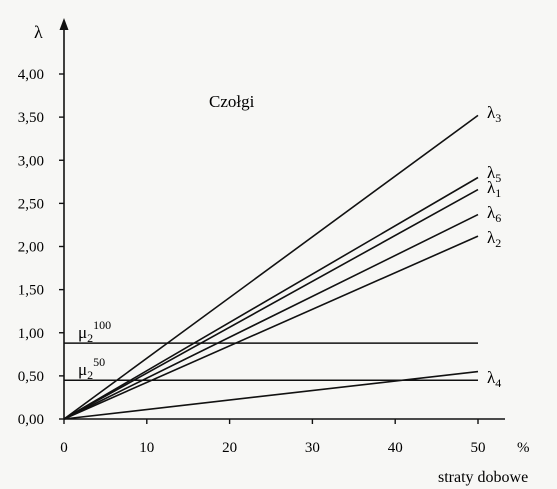  Describe the element at coordinates (31, 420) in the screenshot. I see `y-tick-label: 0,00` at that location.